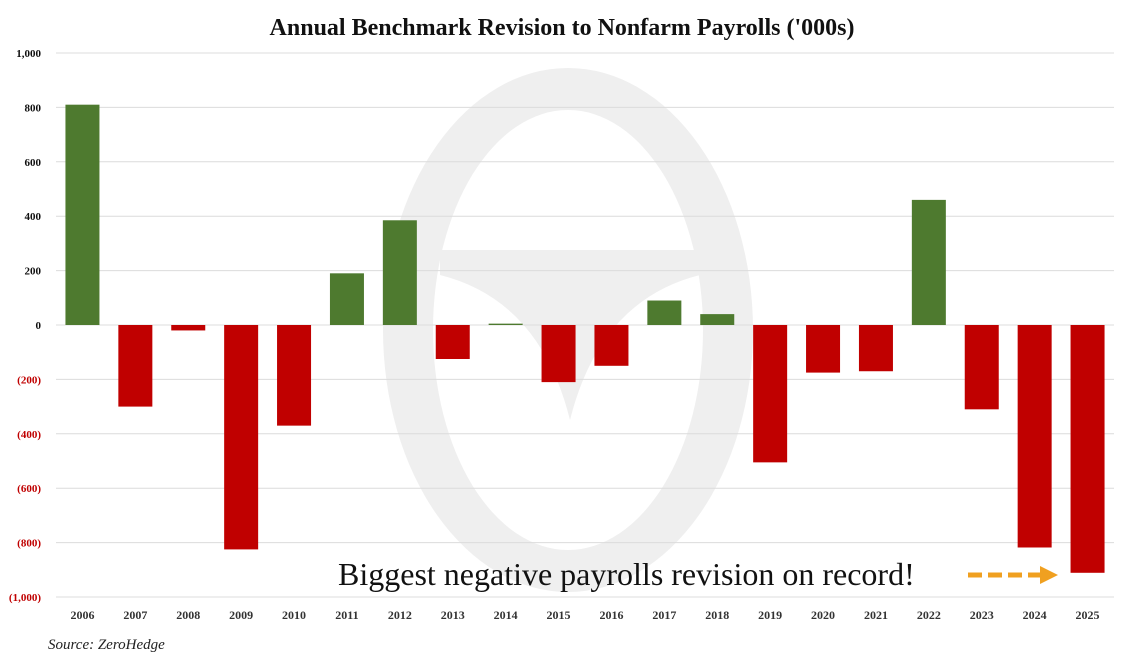  Describe the element at coordinates (1013, 575) in the screenshot. I see `arrow-icon` at that location.